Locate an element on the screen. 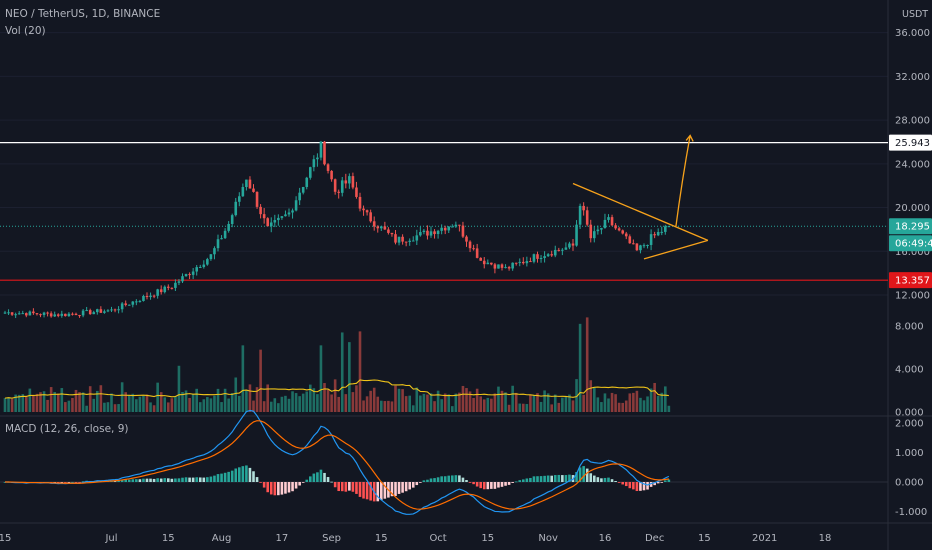 The height and width of the screenshot is (550, 932). time-axis: 15 Jul 15 Aug 17 Sep 15 Oct 15 Nov 16 Dec 15 2021 18 is located at coordinates (415, 538).